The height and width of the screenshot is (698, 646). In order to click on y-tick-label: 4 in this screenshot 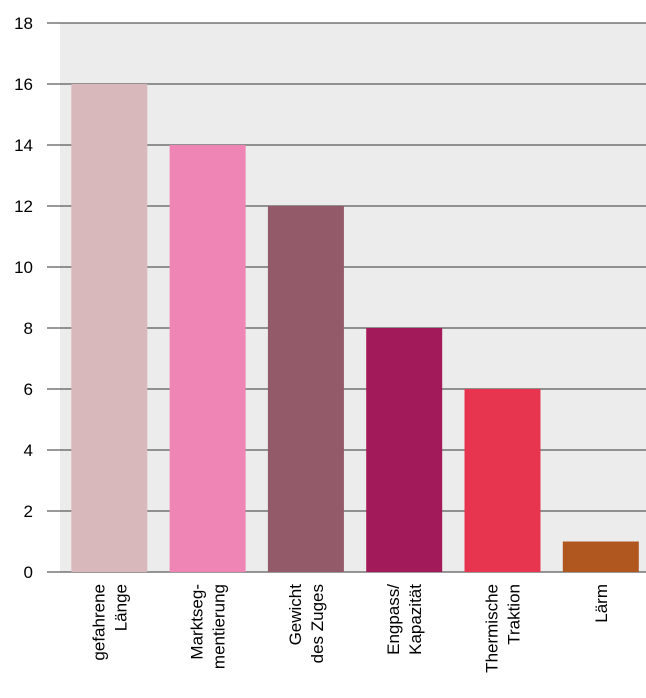, I will do `click(28, 450)`.